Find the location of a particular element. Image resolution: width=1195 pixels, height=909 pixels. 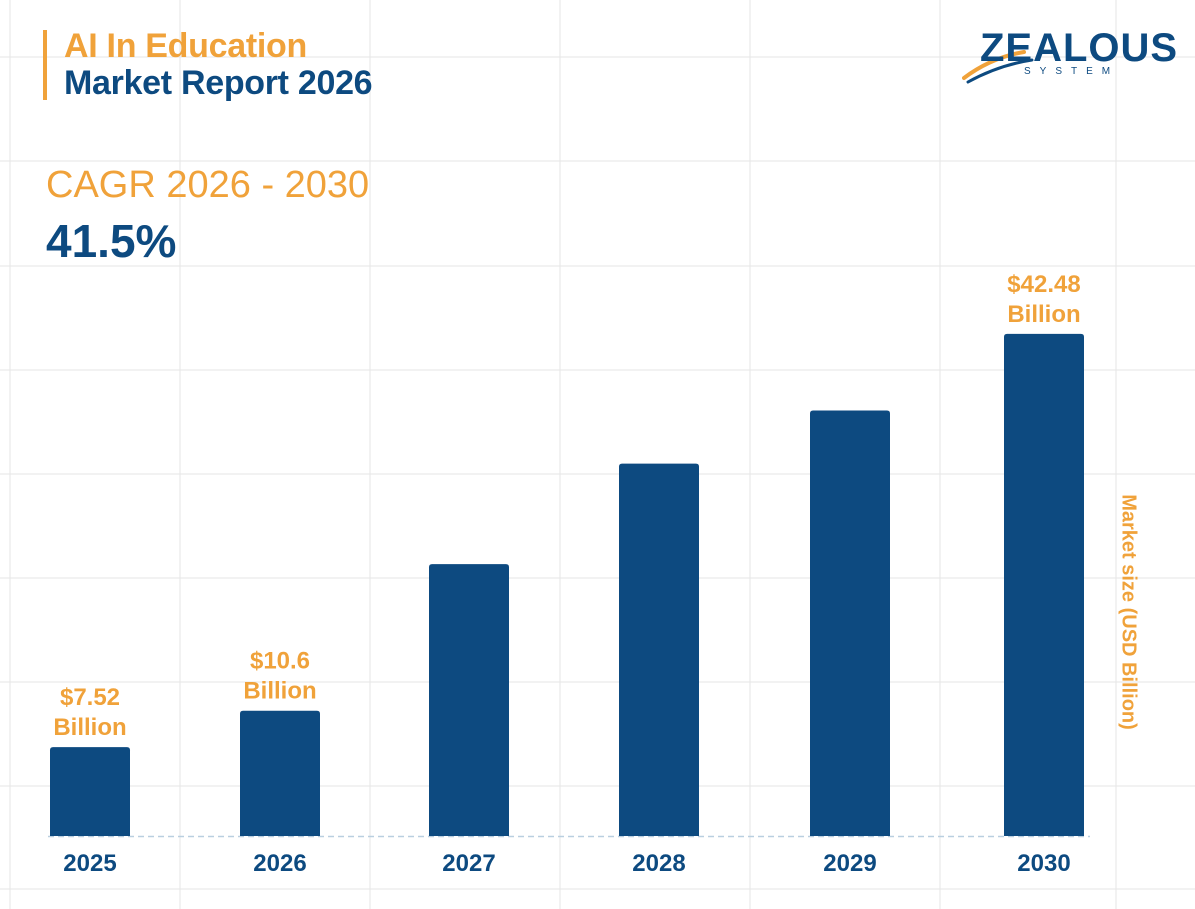

brand-logo: ZEALOUS SYSTEM is located at coordinates (1069, 55).